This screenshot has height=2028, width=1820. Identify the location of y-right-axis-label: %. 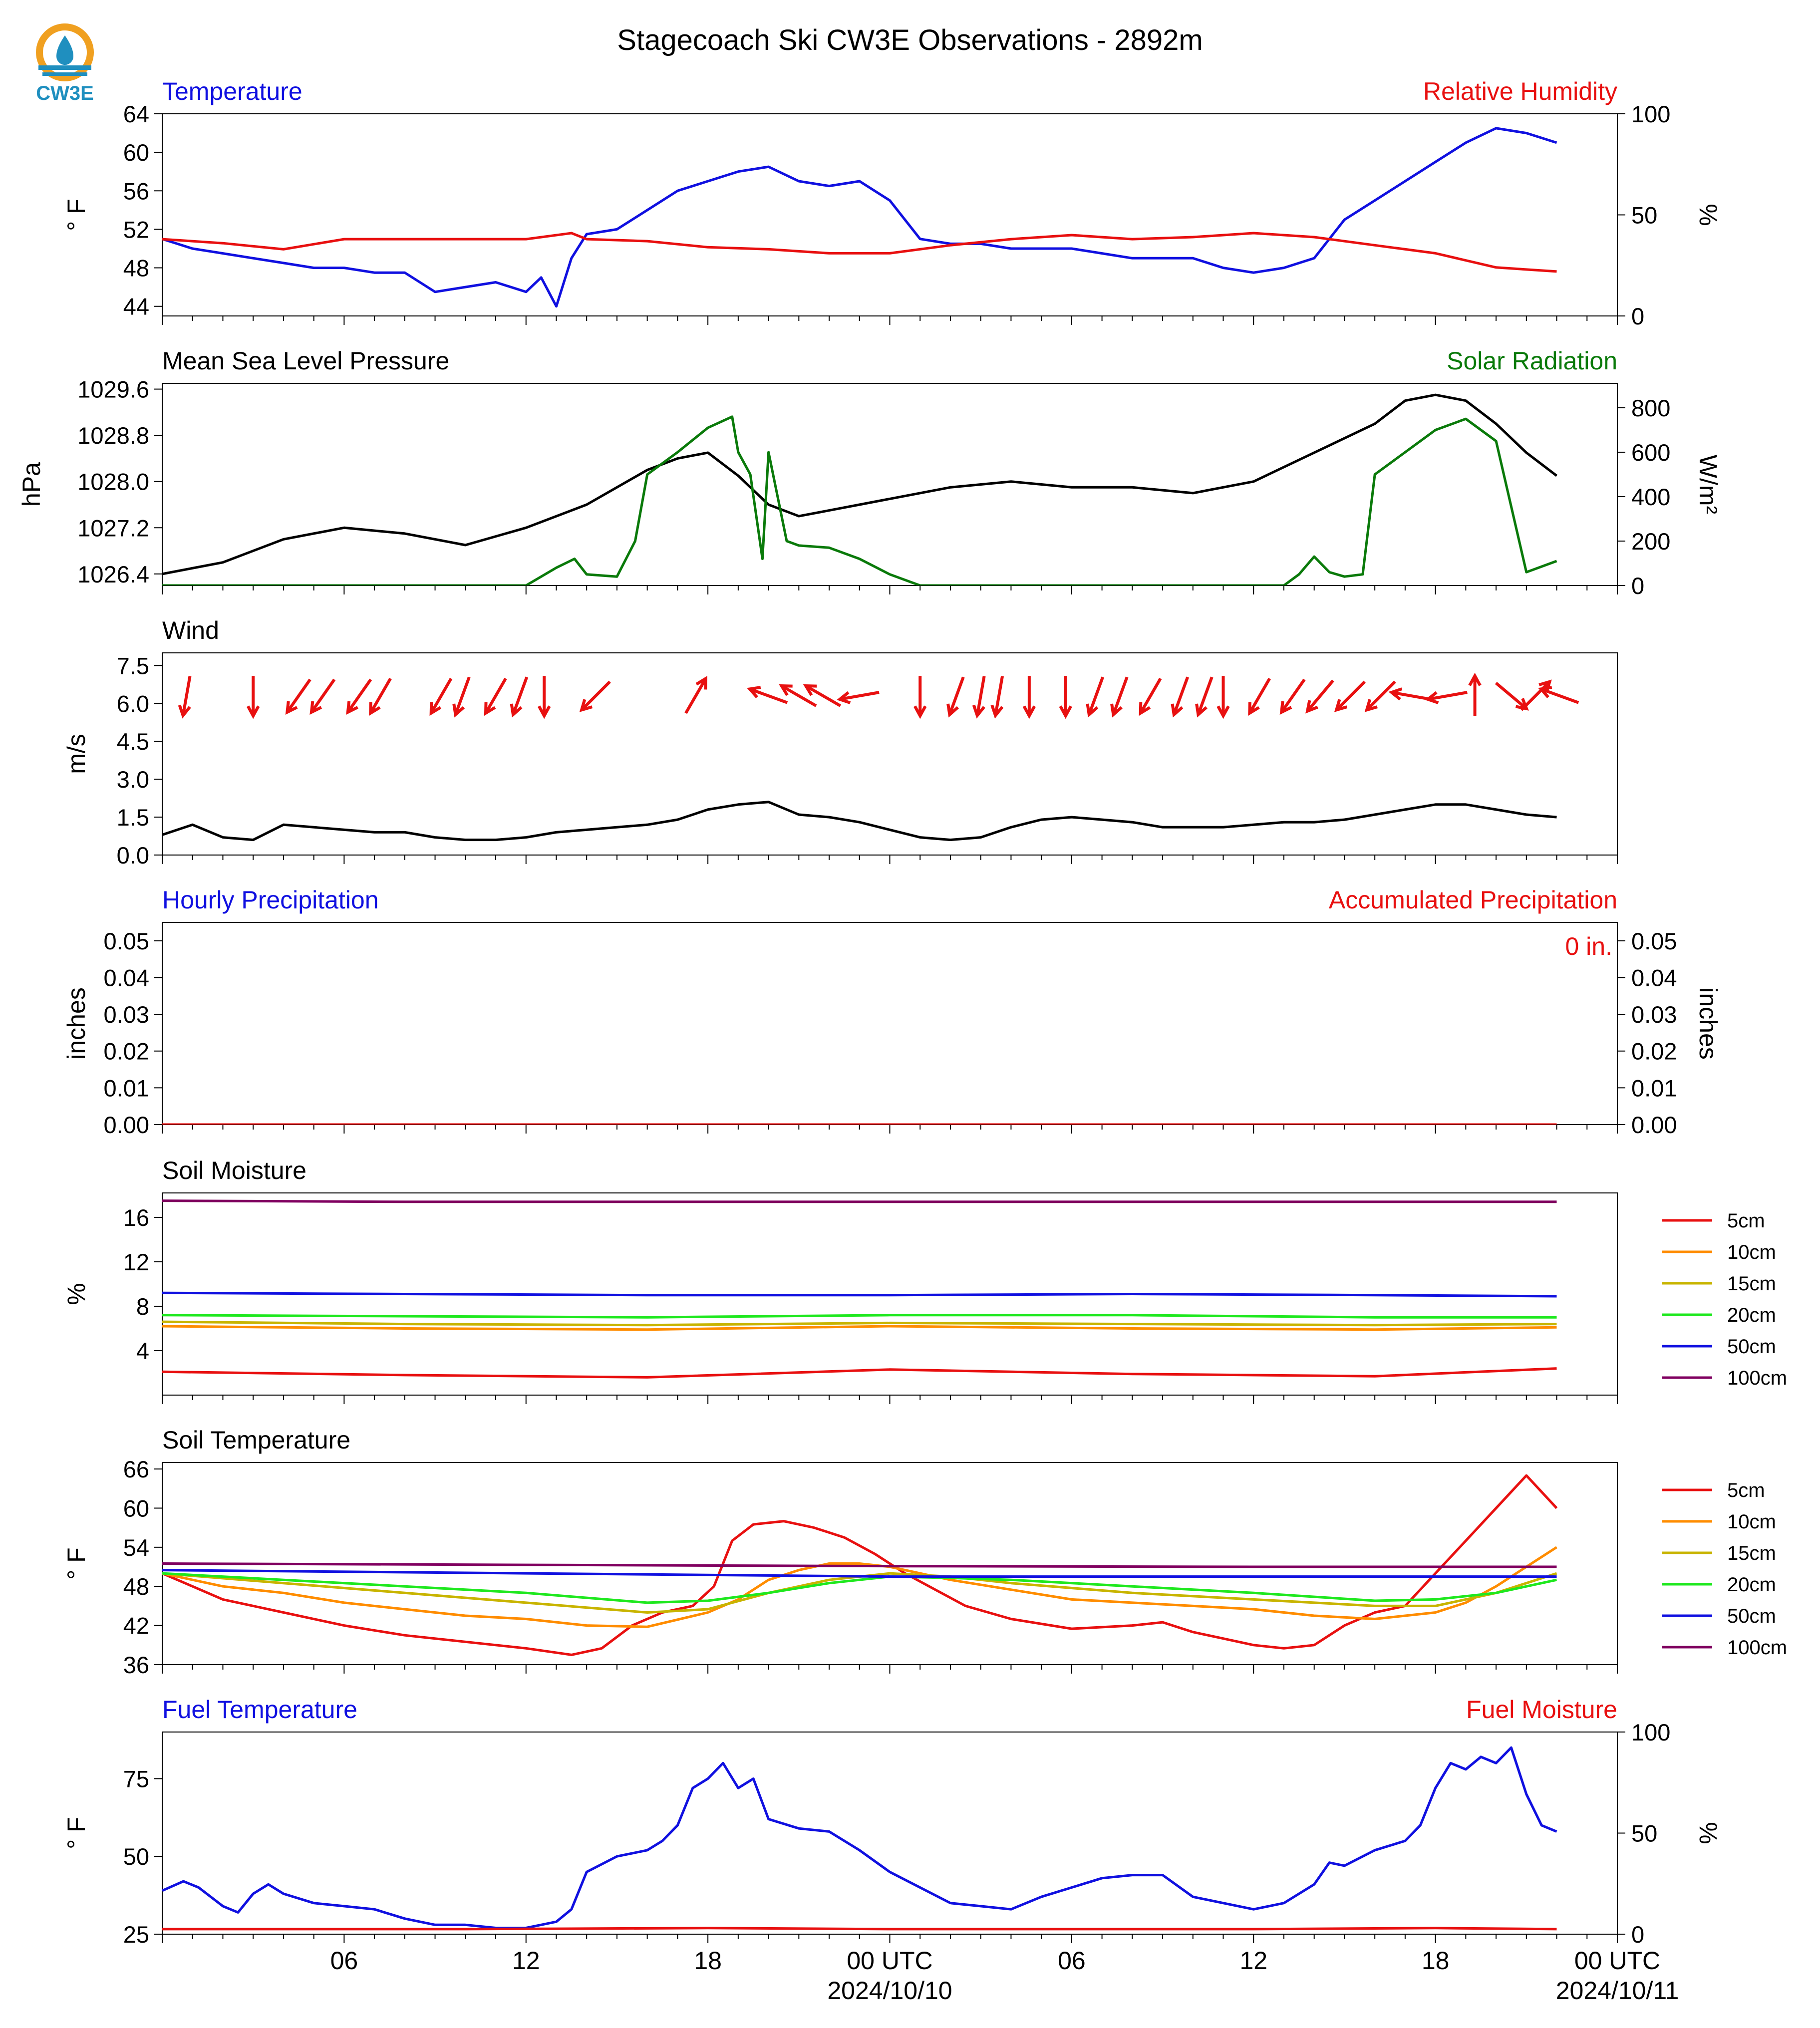
(1708, 1833).